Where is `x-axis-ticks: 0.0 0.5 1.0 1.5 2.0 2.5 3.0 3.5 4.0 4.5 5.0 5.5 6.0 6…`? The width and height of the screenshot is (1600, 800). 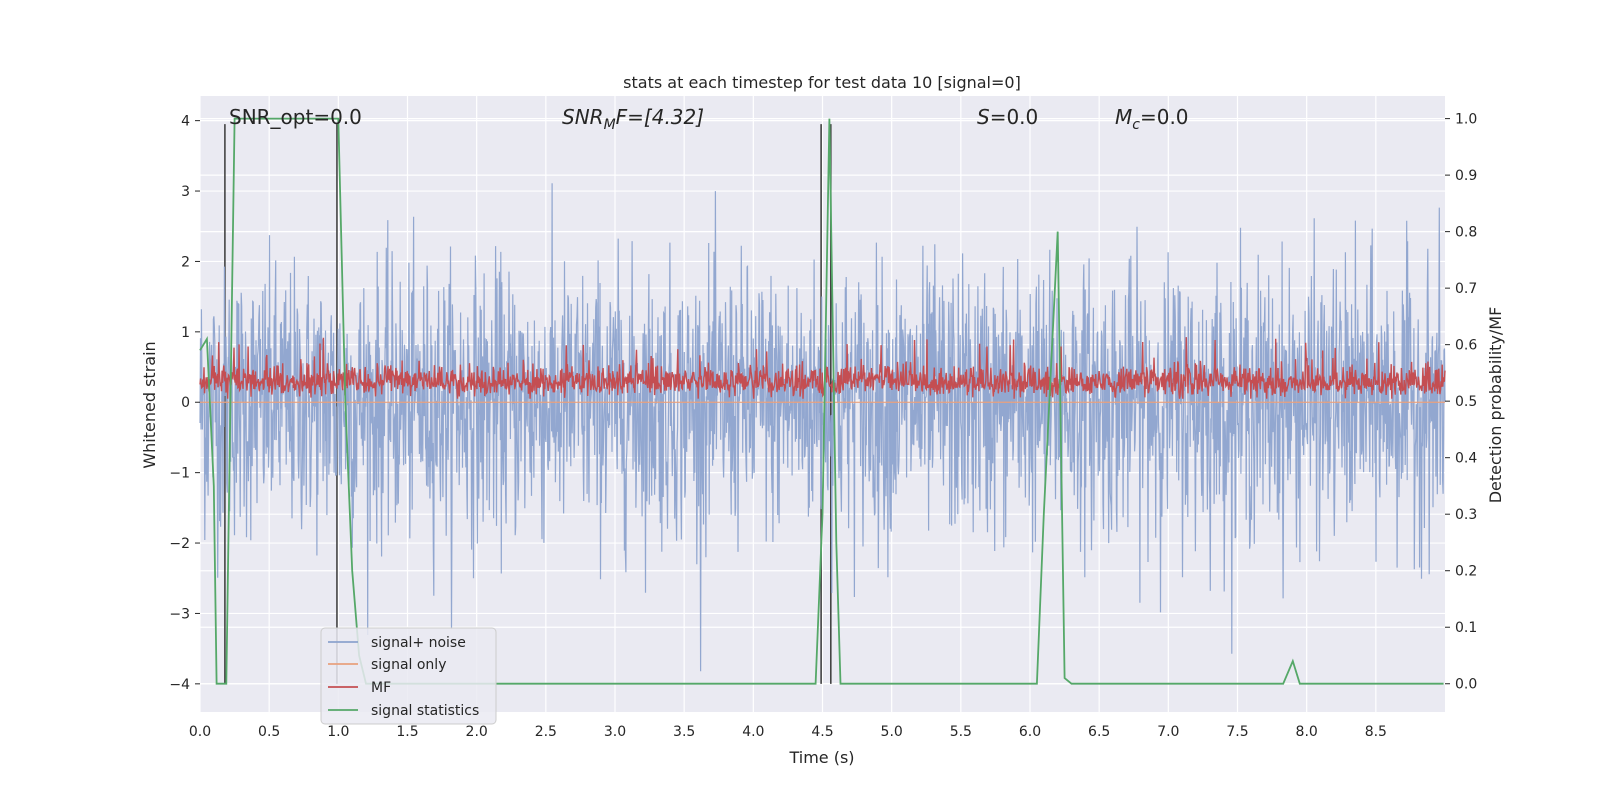 x-axis-ticks: 0.0 0.5 1.0 1.5 2.0 2.5 3.0 3.5 4.0 4.5 5.0 5.5 6.0 6… is located at coordinates (788, 732).